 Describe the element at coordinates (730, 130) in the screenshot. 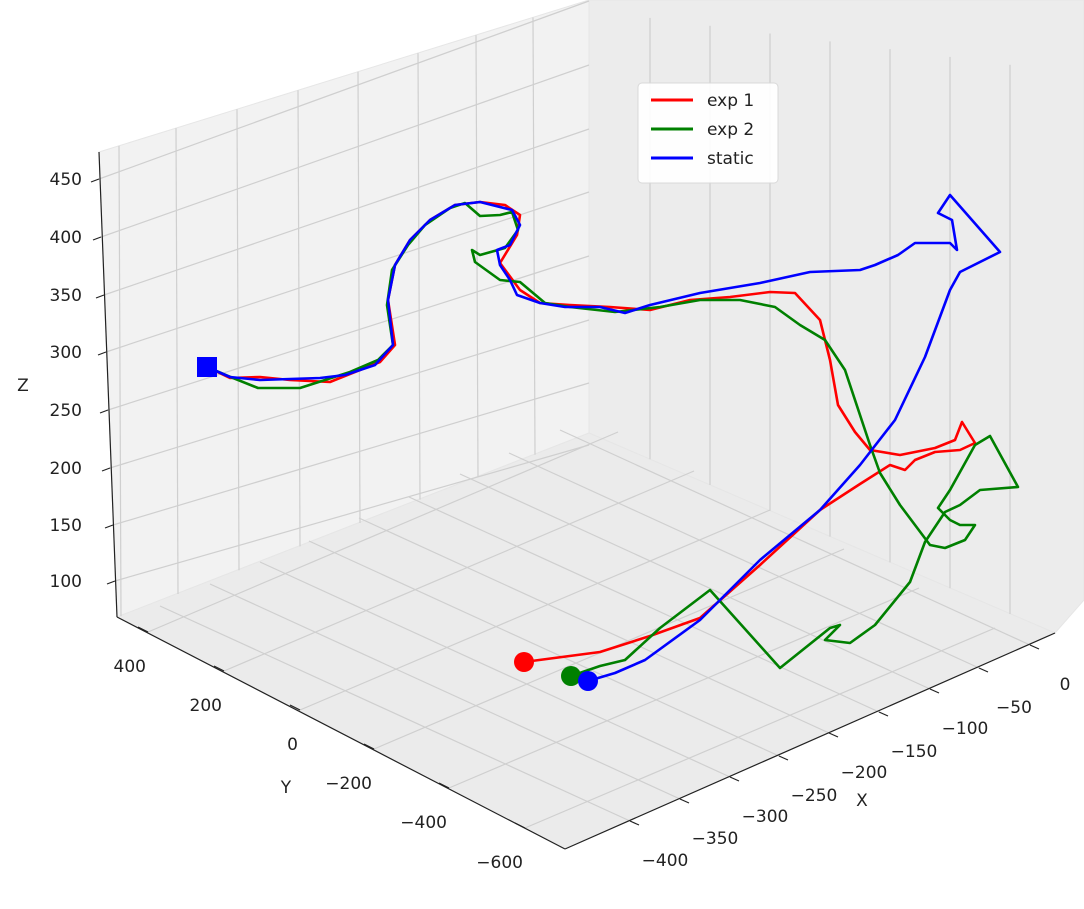

I see `legend-label-exp-2: exp 2` at that location.